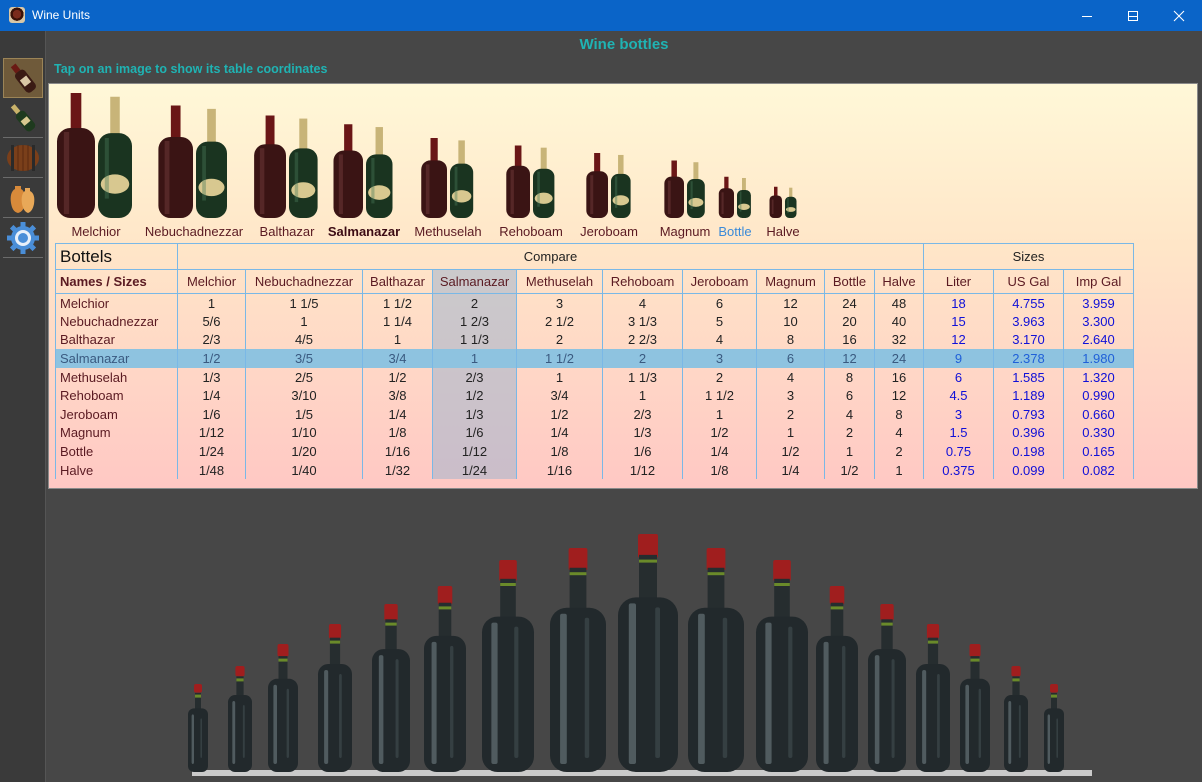  I want to click on column-header-rehoboam: Rehoboam, so click(642, 281).